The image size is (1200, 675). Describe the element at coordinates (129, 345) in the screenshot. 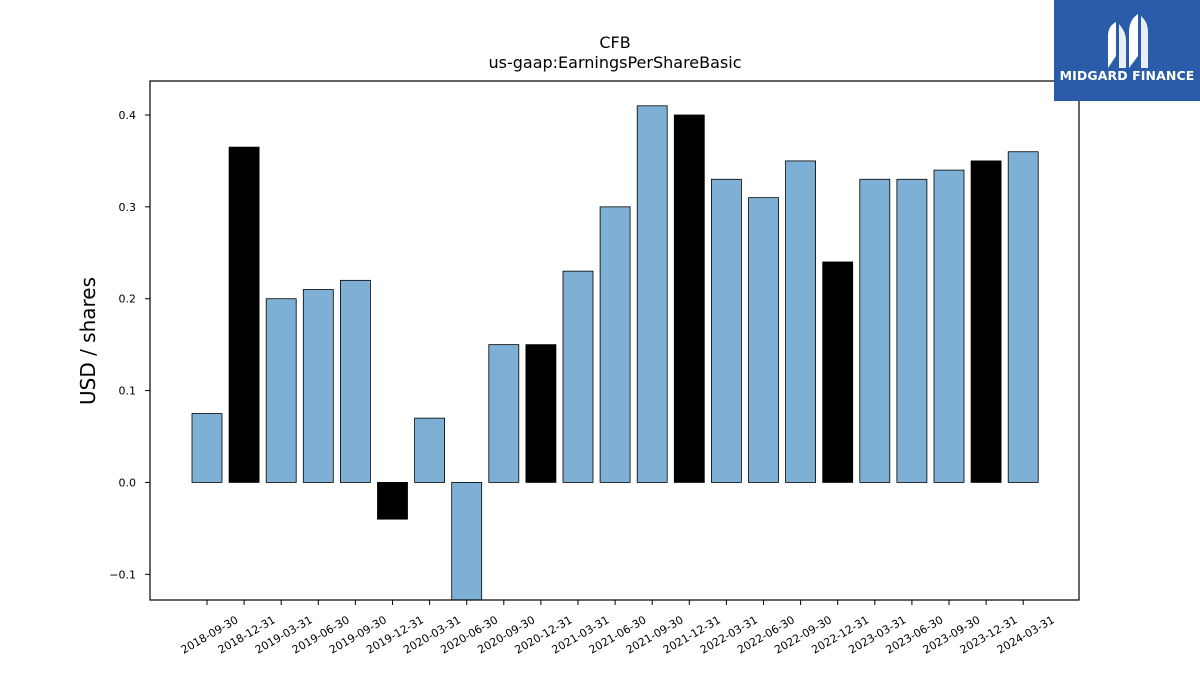

I see `y-ticks-group: −0.1 0.0 0.1 0.2 0.3 0.4` at that location.